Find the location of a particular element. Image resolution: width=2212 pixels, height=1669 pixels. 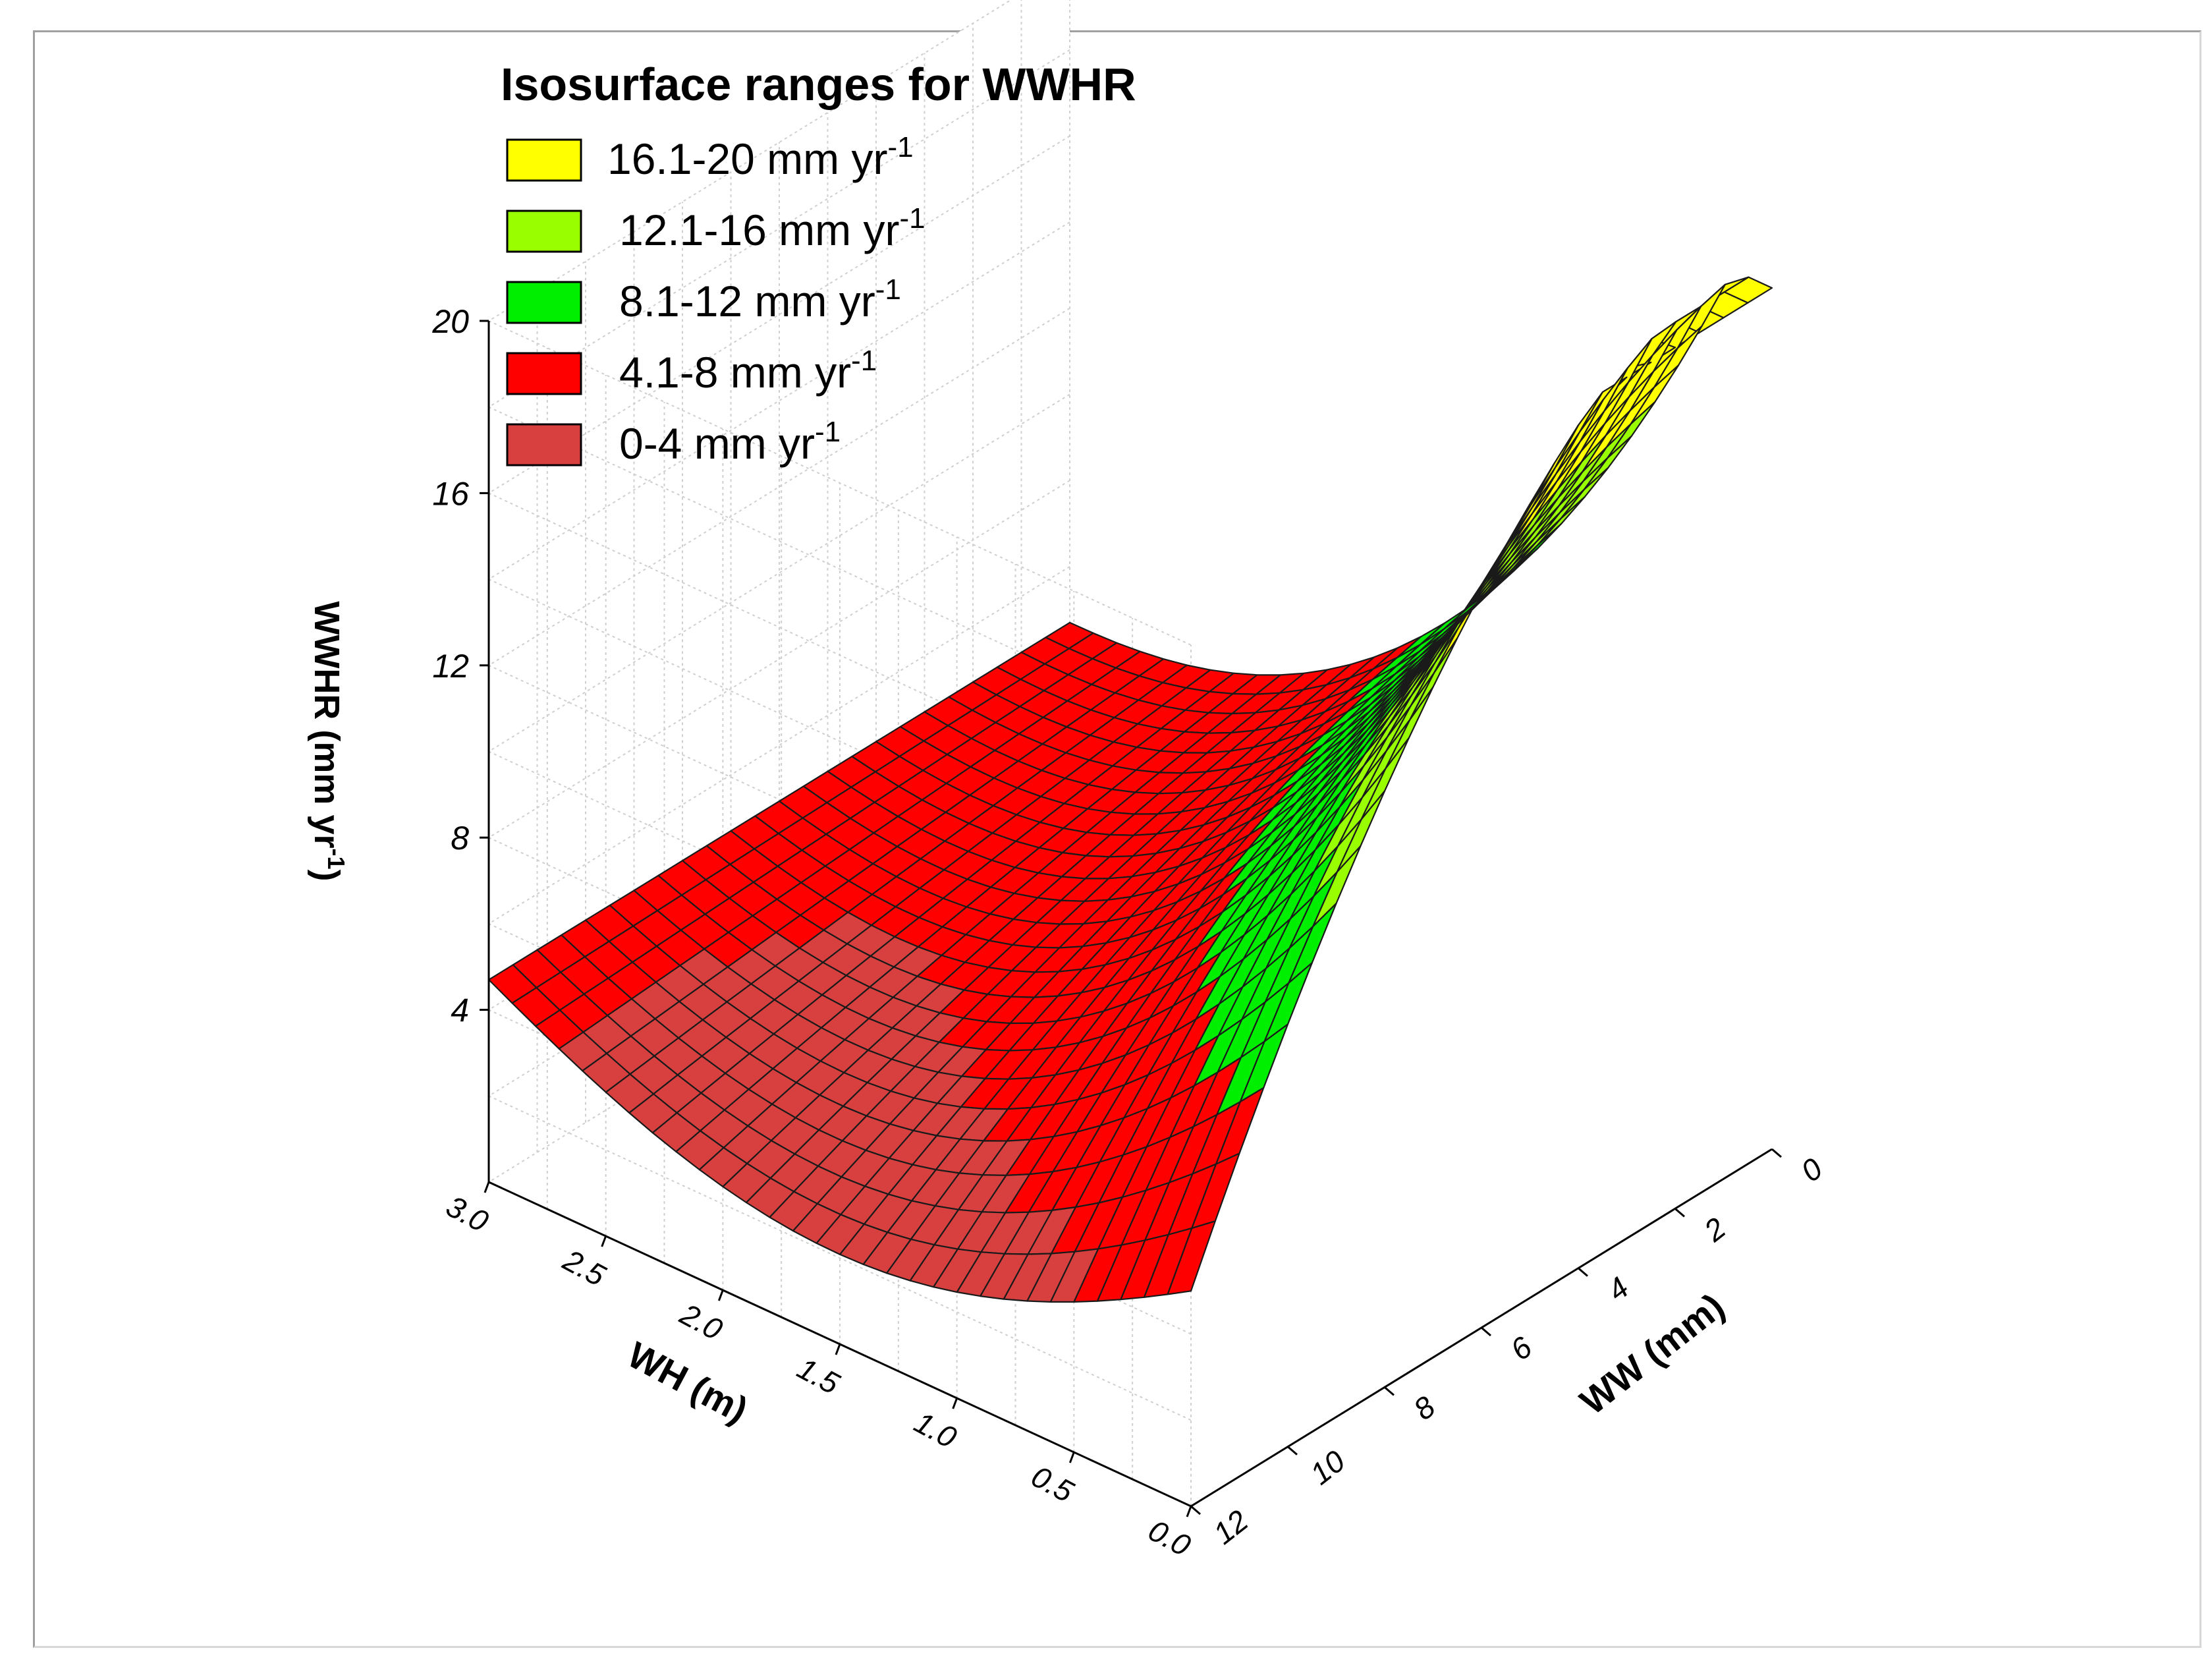

ww-tick-label: 6 is located at coordinates (1521, 1348).